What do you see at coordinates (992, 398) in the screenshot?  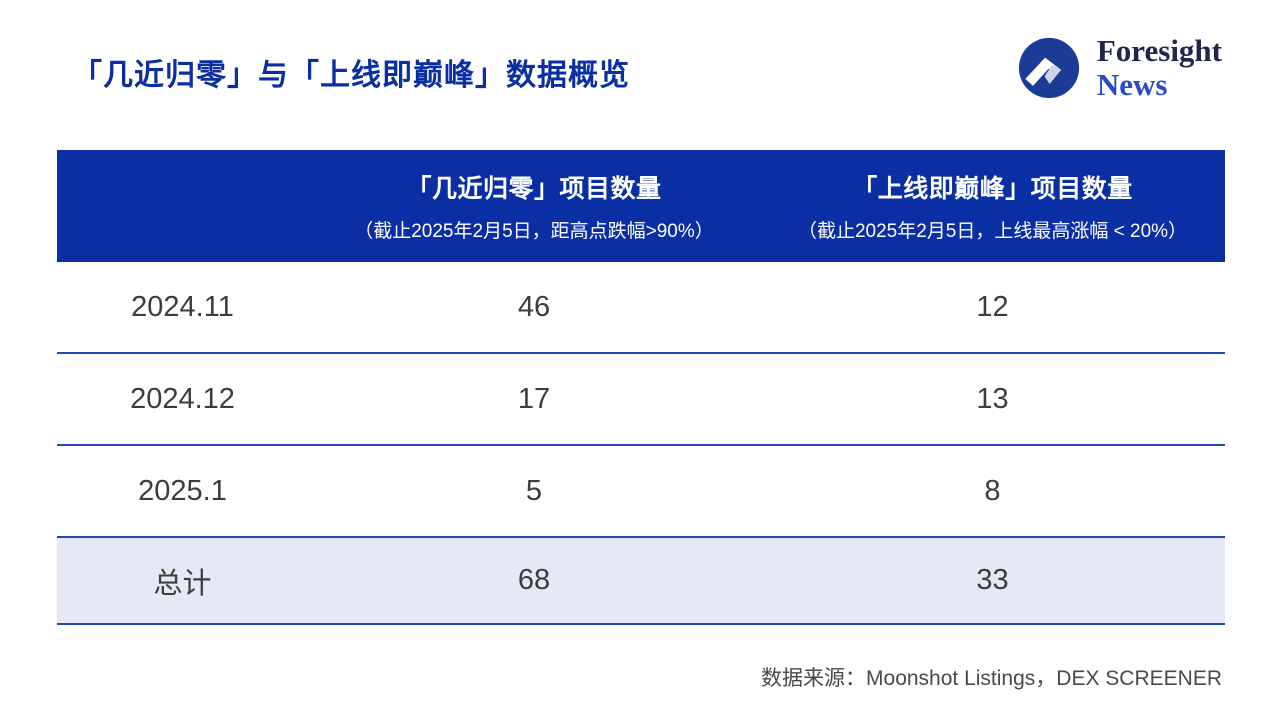 I see `peak-at-launch-value: 13` at bounding box center [992, 398].